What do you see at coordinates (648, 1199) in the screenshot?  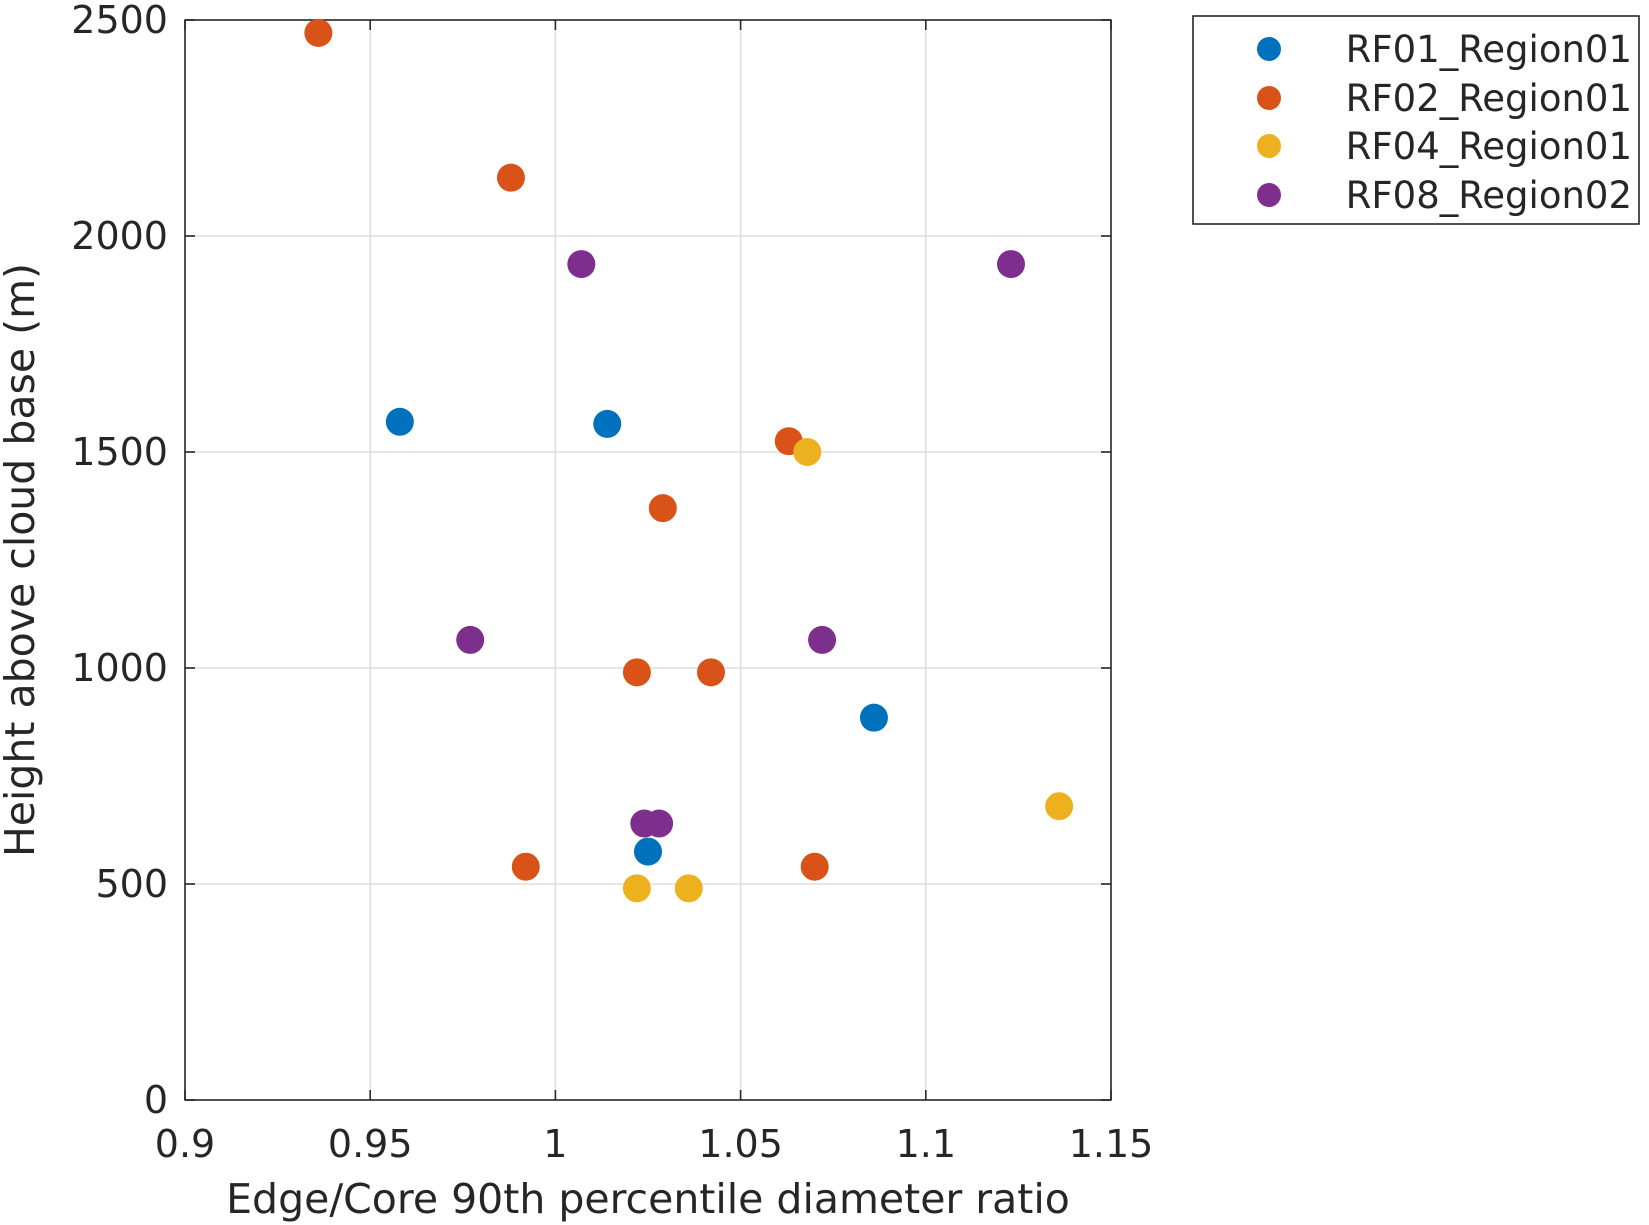 I see `x-axis-label: Edge/Core 90th percentile diameter ratio` at bounding box center [648, 1199].